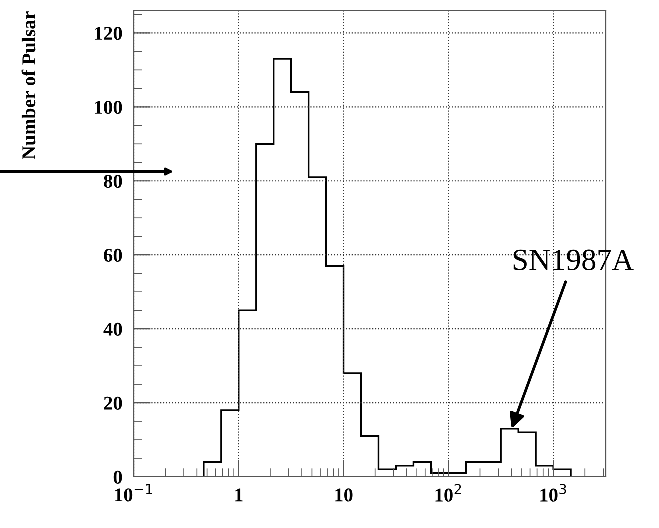 The width and height of the screenshot is (659, 528). I want to click on y-tick-label: 80, so click(113, 181).